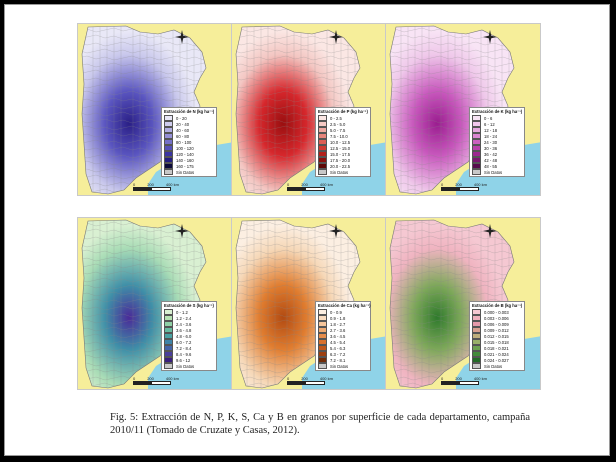 The width and height of the screenshot is (616, 462). Describe the element at coordinates (343, 312) in the screenshot. I see `legend-entry: 0 - 0.9` at that location.